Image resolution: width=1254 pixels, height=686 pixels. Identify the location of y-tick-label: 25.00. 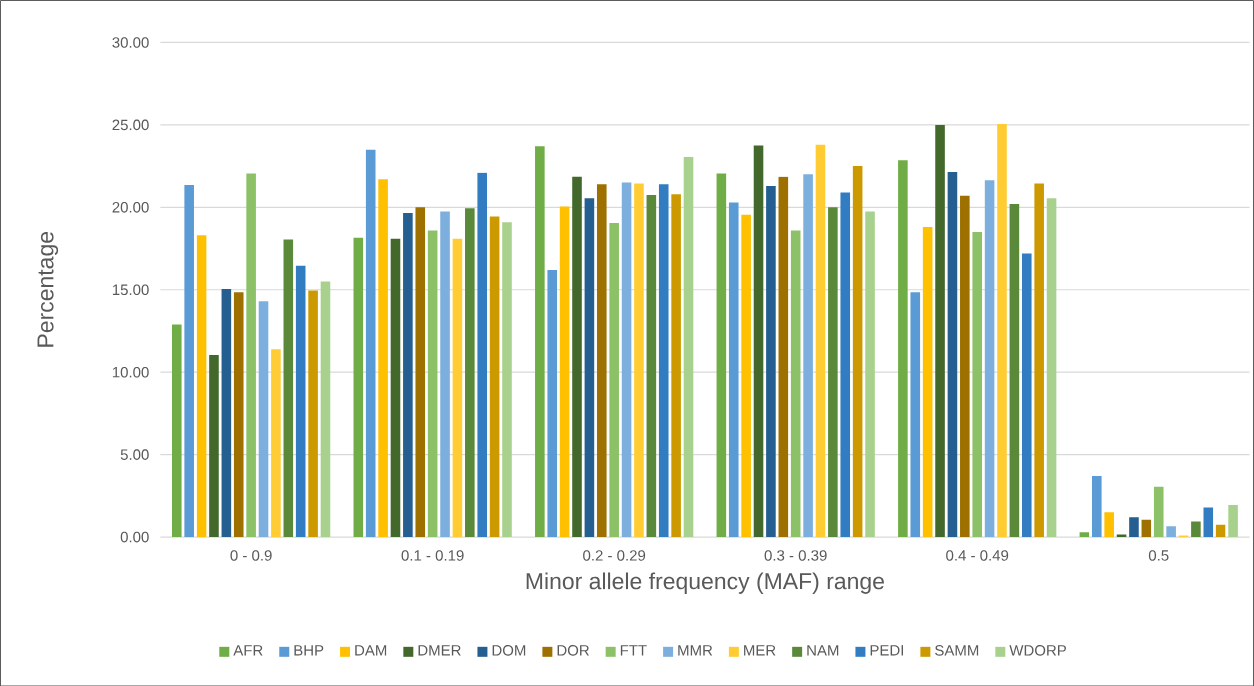
(130, 124).